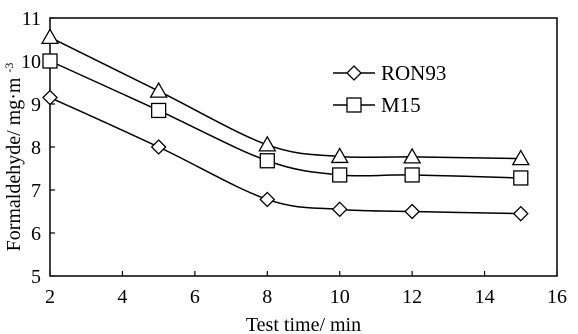 This screenshot has width=578, height=334. I want to click on legend-label: RON93, so click(413, 73).